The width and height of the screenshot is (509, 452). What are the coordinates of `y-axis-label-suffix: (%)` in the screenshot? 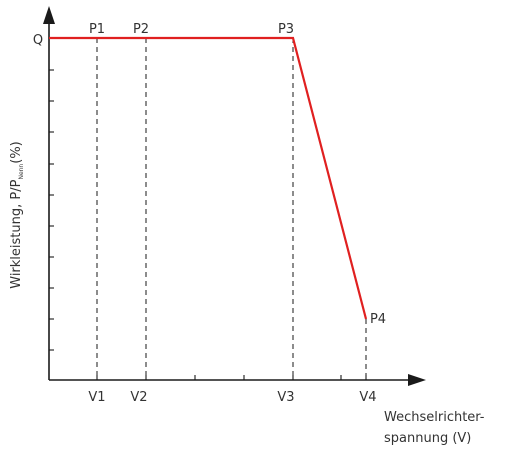 It's located at (16, 152).